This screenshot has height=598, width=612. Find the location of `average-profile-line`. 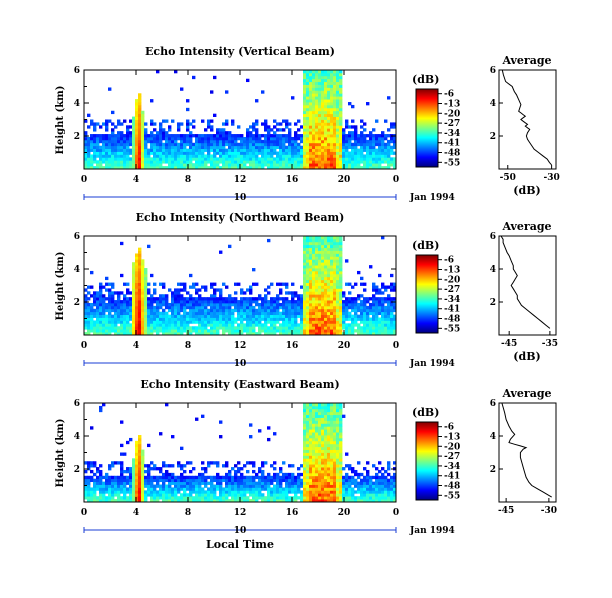

average-profile-line is located at coordinates (526, 117).